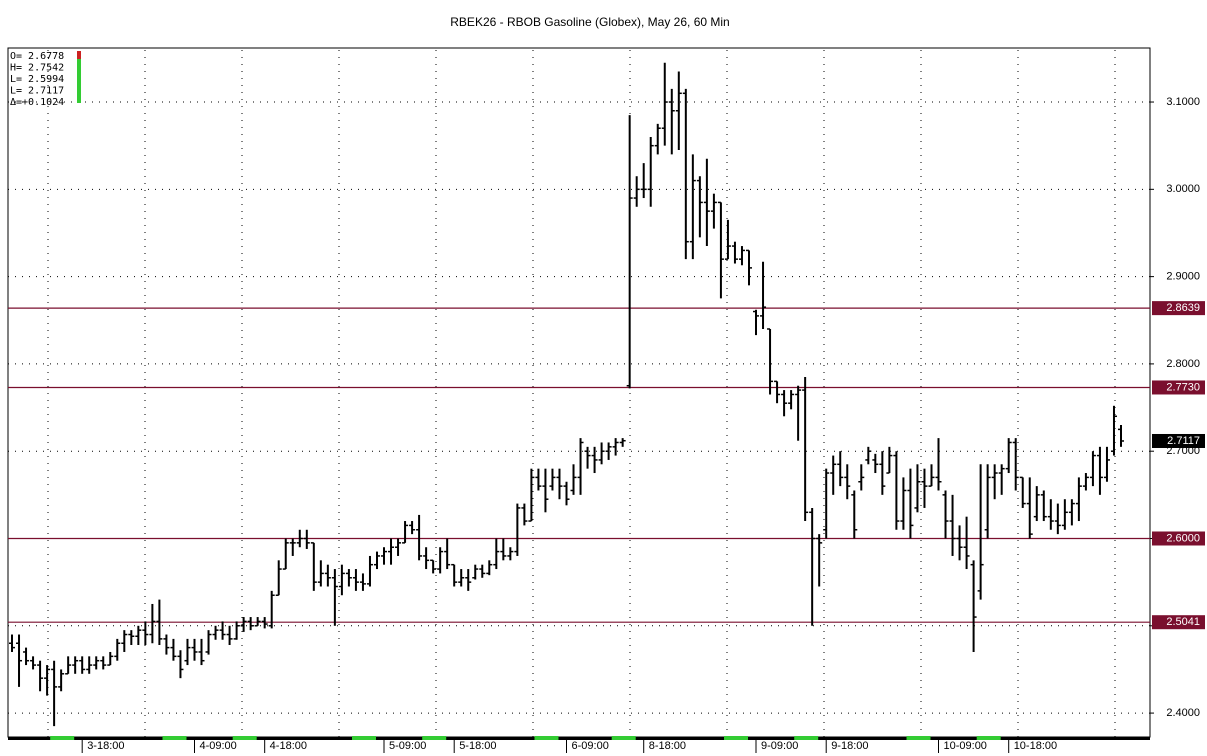 The height and width of the screenshot is (756, 1207). Describe the element at coordinates (1183, 713) in the screenshot. I see `y-tick-label: 2.4000` at that location.